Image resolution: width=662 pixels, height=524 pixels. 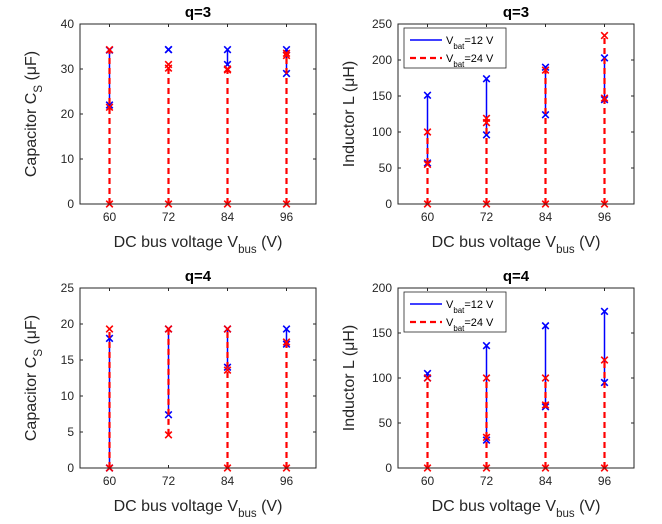 What do you see at coordinates (516, 276) in the screenshot?
I see `chart-title: q=4` at bounding box center [516, 276].